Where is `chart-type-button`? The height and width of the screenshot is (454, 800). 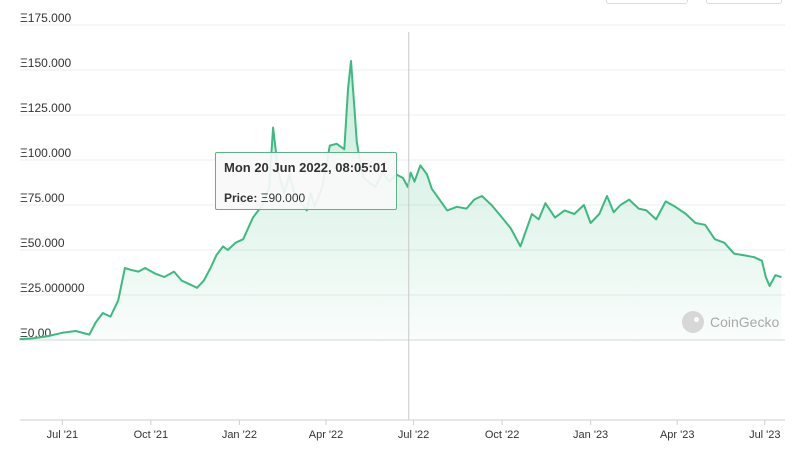 chart-type-button is located at coordinates (744, 2).